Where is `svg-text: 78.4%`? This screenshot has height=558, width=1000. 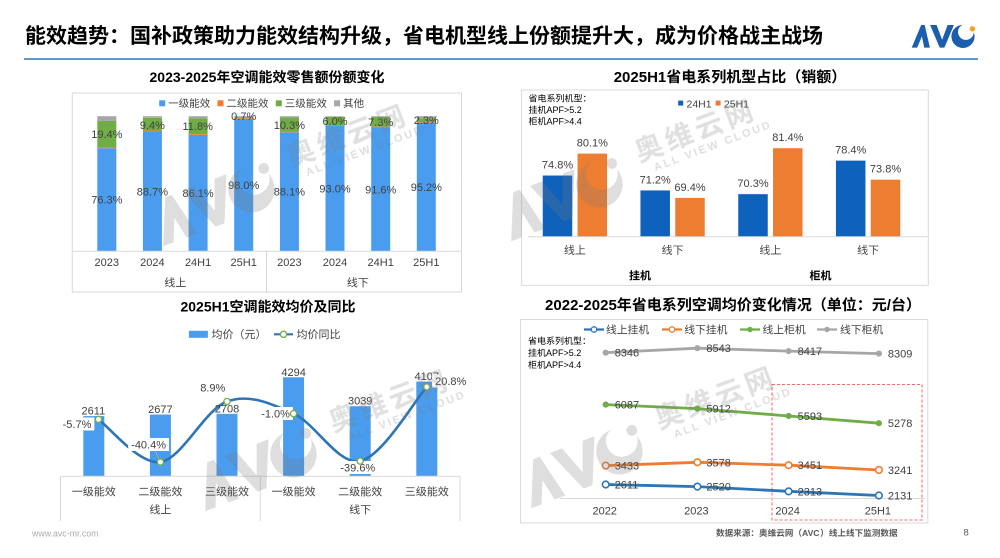
svg-text: 78.4% is located at coordinates (850, 151).